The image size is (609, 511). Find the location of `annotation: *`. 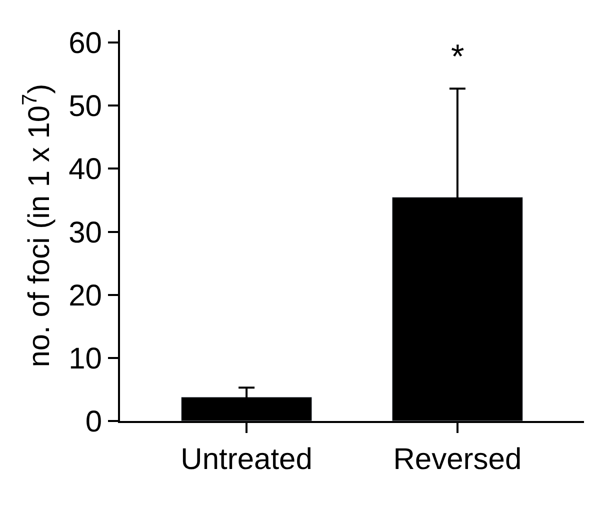

annotation: * is located at coordinates (457, 57).